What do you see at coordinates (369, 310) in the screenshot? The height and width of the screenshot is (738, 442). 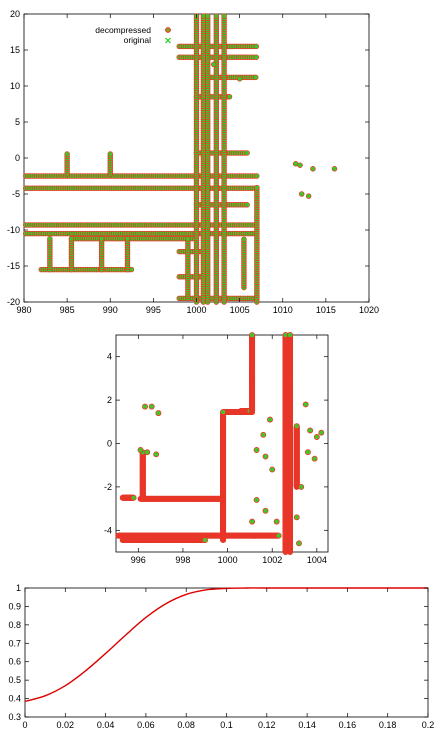 I see `x-tick-label: 1020` at bounding box center [369, 310].